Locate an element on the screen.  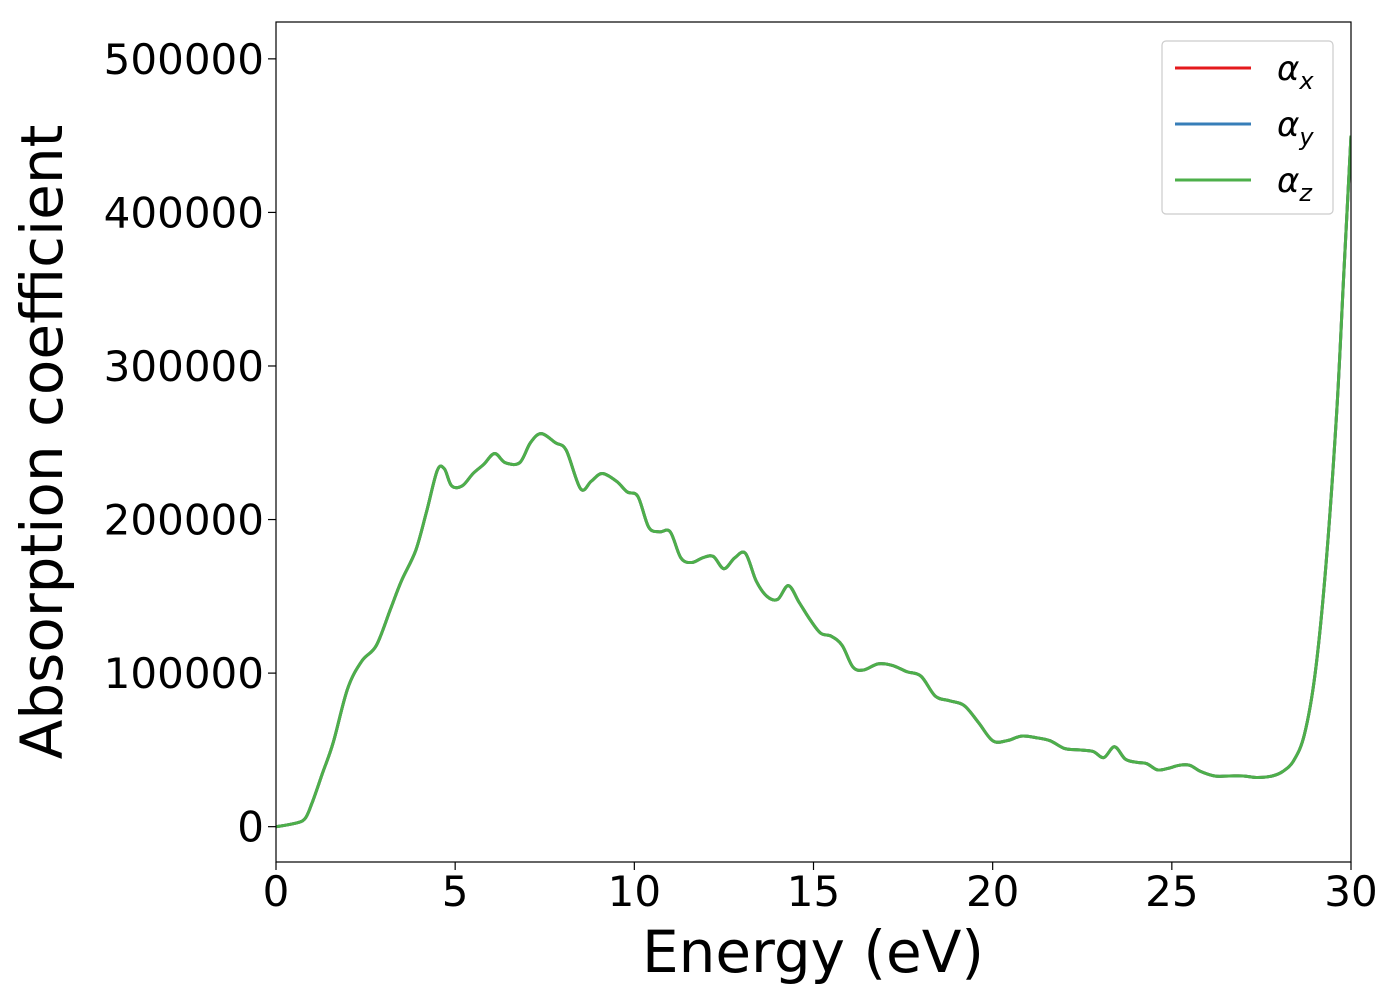
legend-label-z: αz is located at coordinates (1295, 184).